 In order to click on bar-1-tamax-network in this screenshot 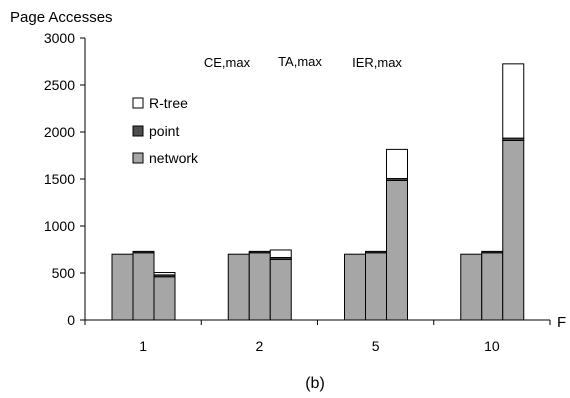, I will do `click(143, 286)`.